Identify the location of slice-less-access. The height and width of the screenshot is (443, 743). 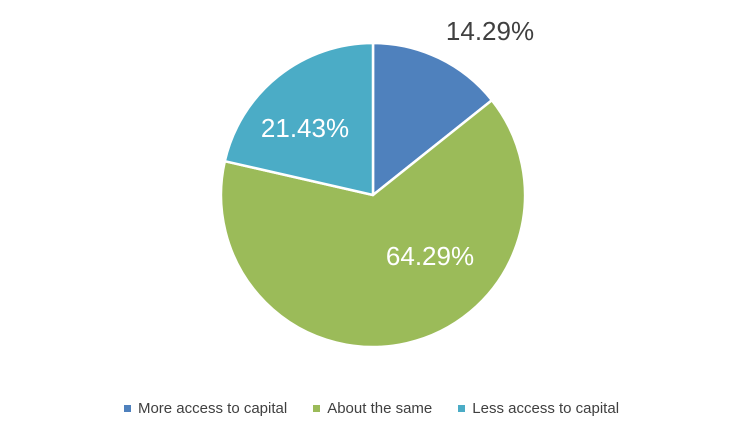
(299, 119).